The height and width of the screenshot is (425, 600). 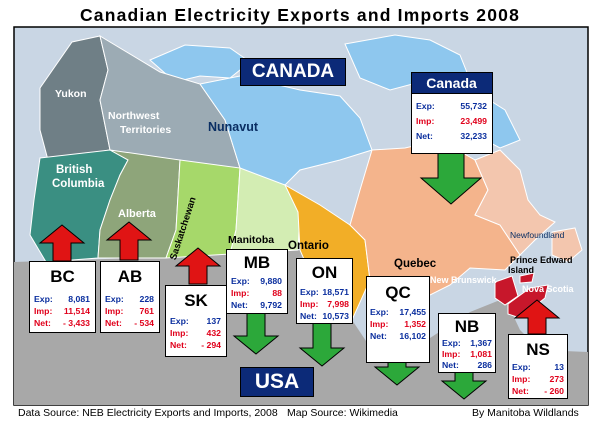 I want to click on nova-scotia-region, so click(x=528, y=301).